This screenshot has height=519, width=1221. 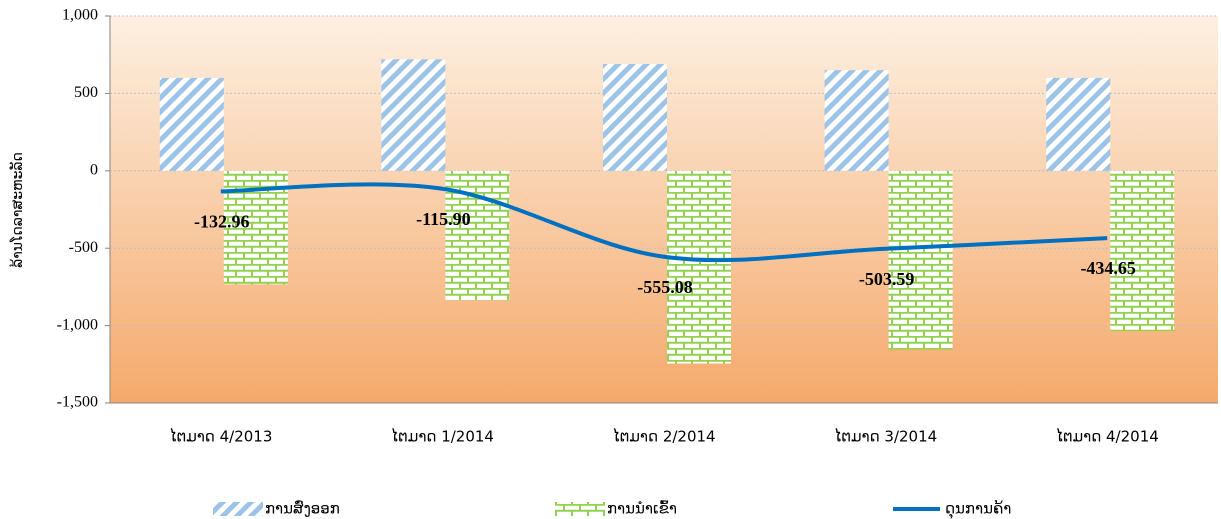 What do you see at coordinates (1108, 268) in the screenshot?
I see `data-label: -434.65` at bounding box center [1108, 268].